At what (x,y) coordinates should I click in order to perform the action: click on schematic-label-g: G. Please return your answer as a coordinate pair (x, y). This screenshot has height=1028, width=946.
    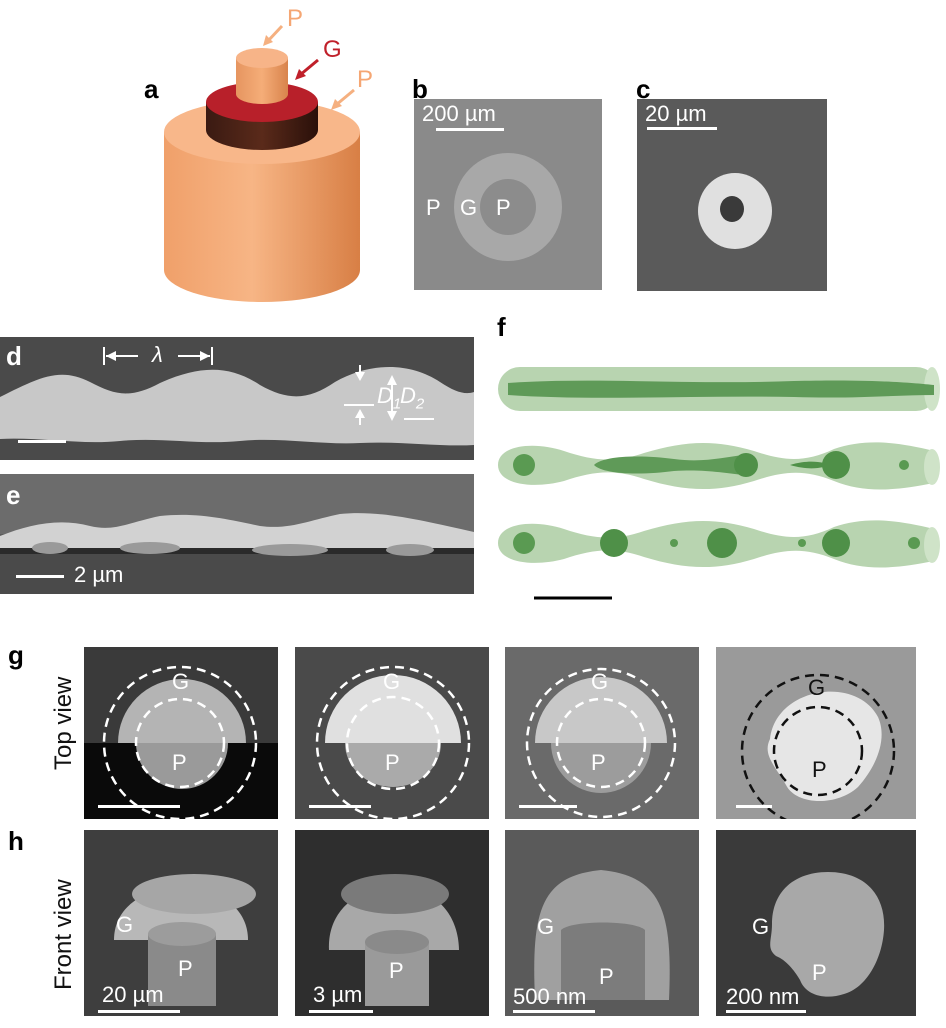
    Looking at the image, I should click on (332, 49).